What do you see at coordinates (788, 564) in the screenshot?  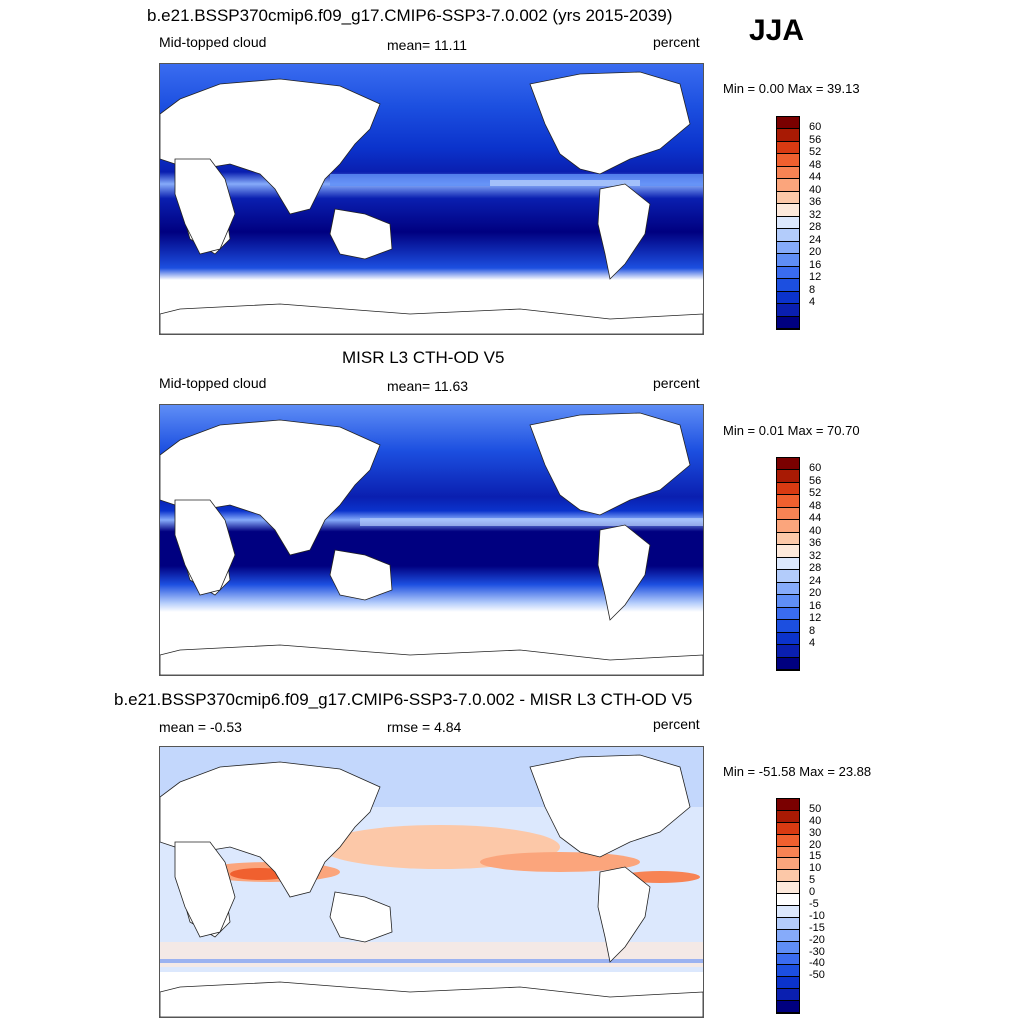 I see `panel2-colorbar` at bounding box center [788, 564].